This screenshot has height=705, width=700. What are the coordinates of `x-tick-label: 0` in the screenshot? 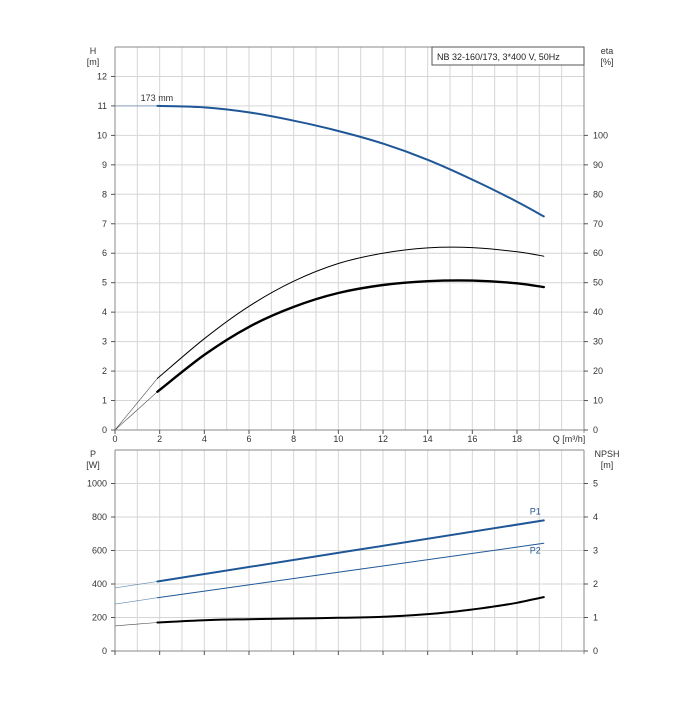 It's located at (114, 439).